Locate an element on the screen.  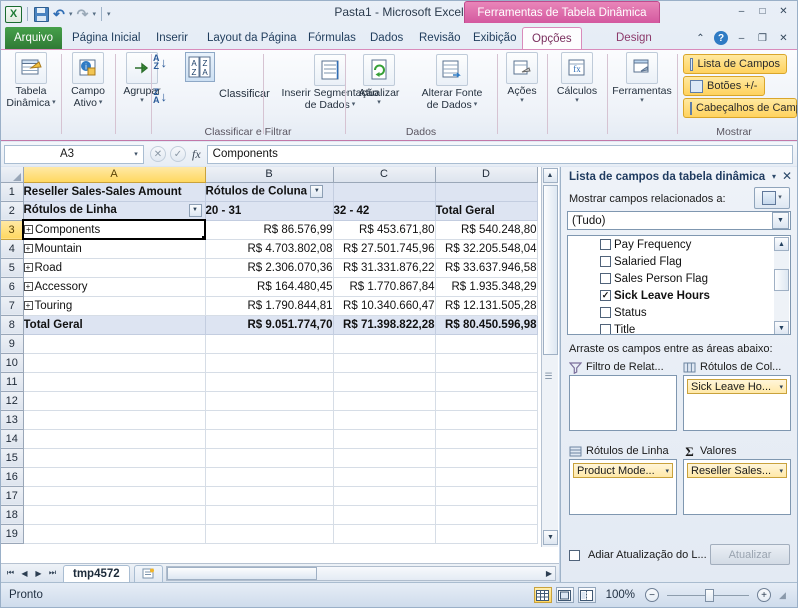
cell-b10 is located at coordinates (269, 363).